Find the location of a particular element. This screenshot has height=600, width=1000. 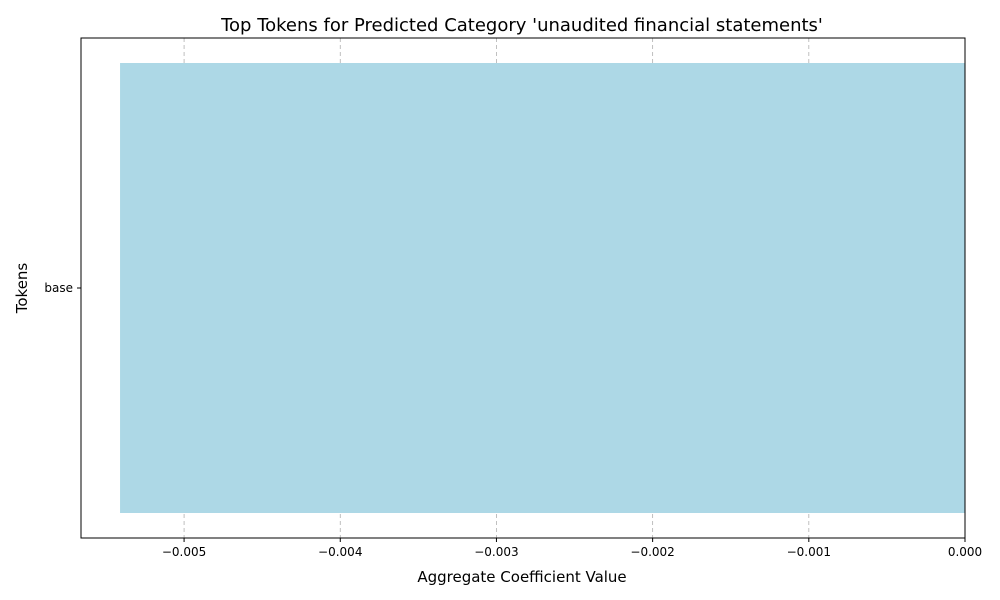

x-axis-ticks: −0.005 −0.004 −0.003 −0.002 −0.001 0.000 is located at coordinates (572, 548).